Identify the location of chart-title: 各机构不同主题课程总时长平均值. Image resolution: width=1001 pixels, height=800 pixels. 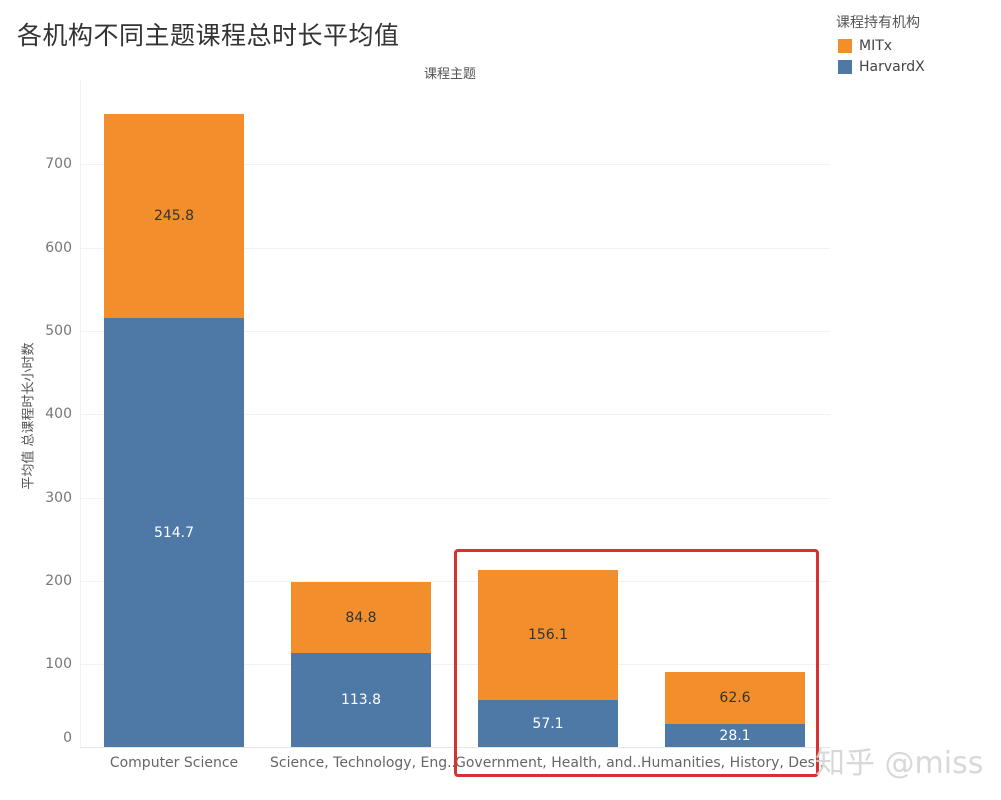
(208, 35).